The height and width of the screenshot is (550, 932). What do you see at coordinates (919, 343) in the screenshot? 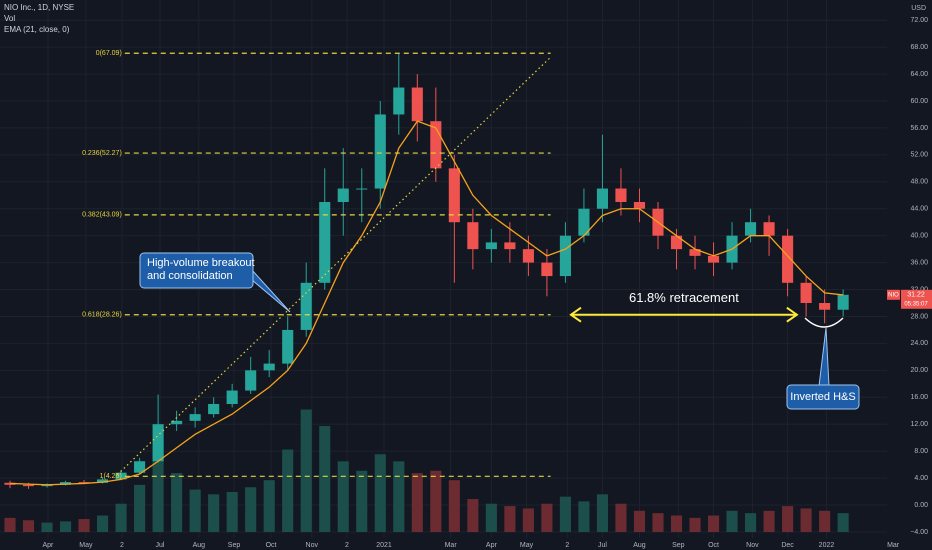
I see `y-tick-label: 24.00` at bounding box center [919, 343].